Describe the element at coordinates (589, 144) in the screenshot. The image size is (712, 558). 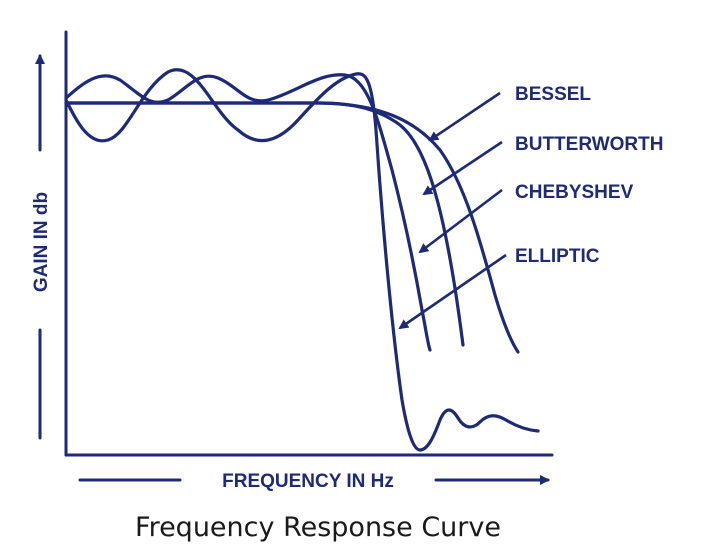
I see `butterworth-label: BUTTERWORTH` at that location.